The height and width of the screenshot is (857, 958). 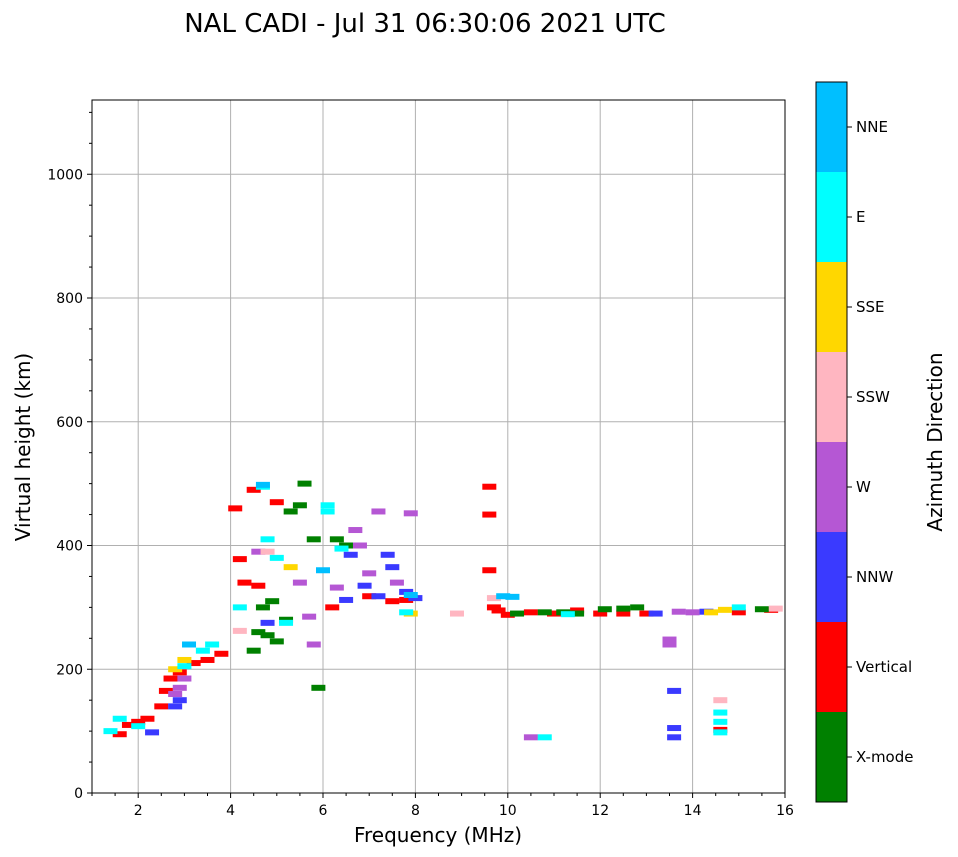 What do you see at coordinates (69, 547) in the screenshot?
I see `y-tick-label: 400` at bounding box center [69, 547].